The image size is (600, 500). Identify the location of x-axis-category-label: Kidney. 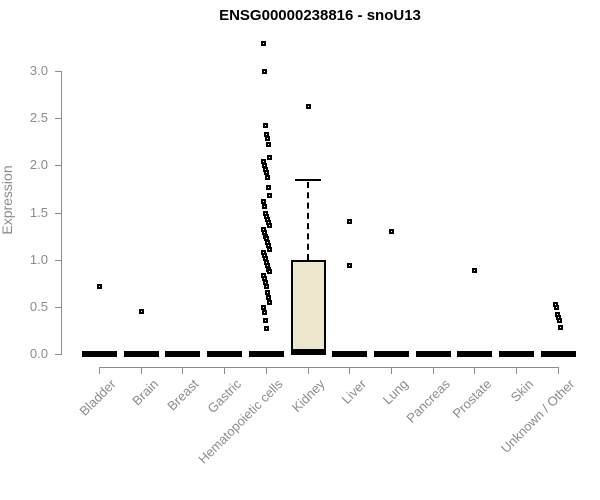
(308, 396).